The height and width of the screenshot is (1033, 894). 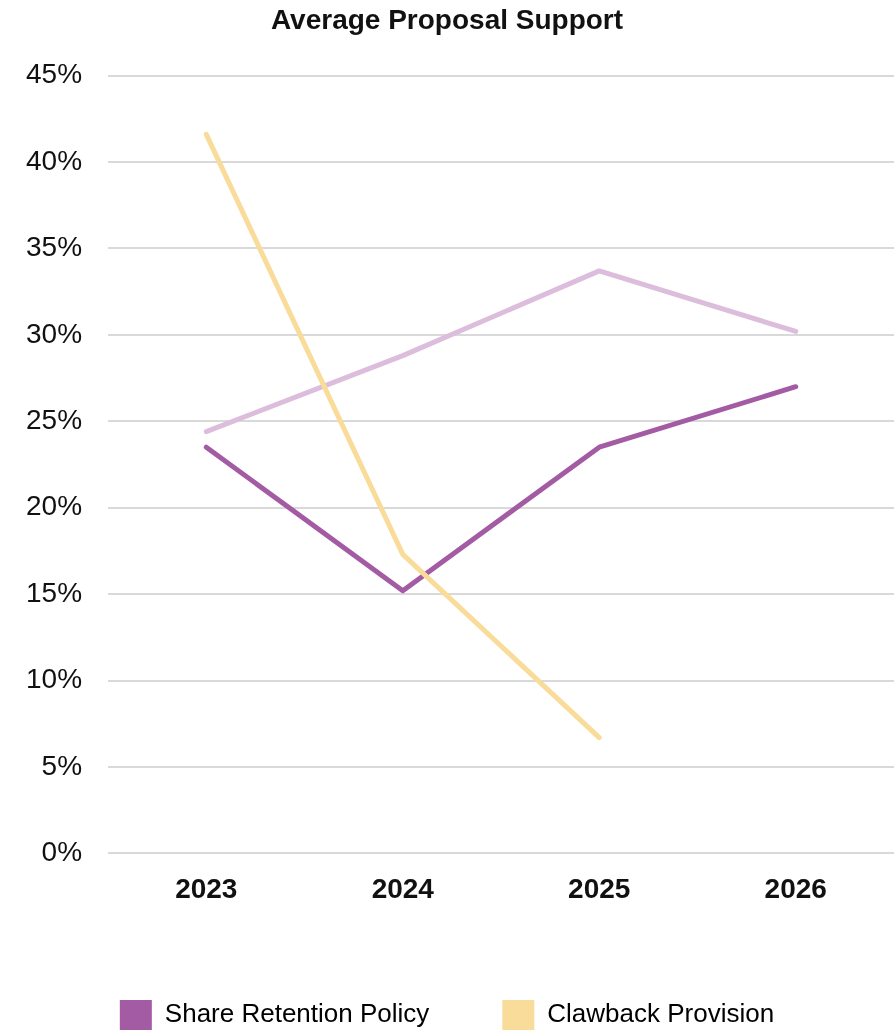 I want to click on chart-title: Average Proposal Support, so click(x=447, y=19).